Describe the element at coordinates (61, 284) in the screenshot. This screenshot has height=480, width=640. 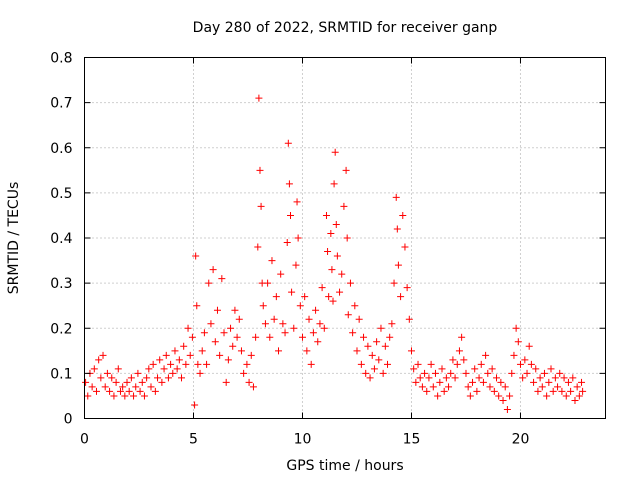
I see `y-tick-label: 0.3` at that location.